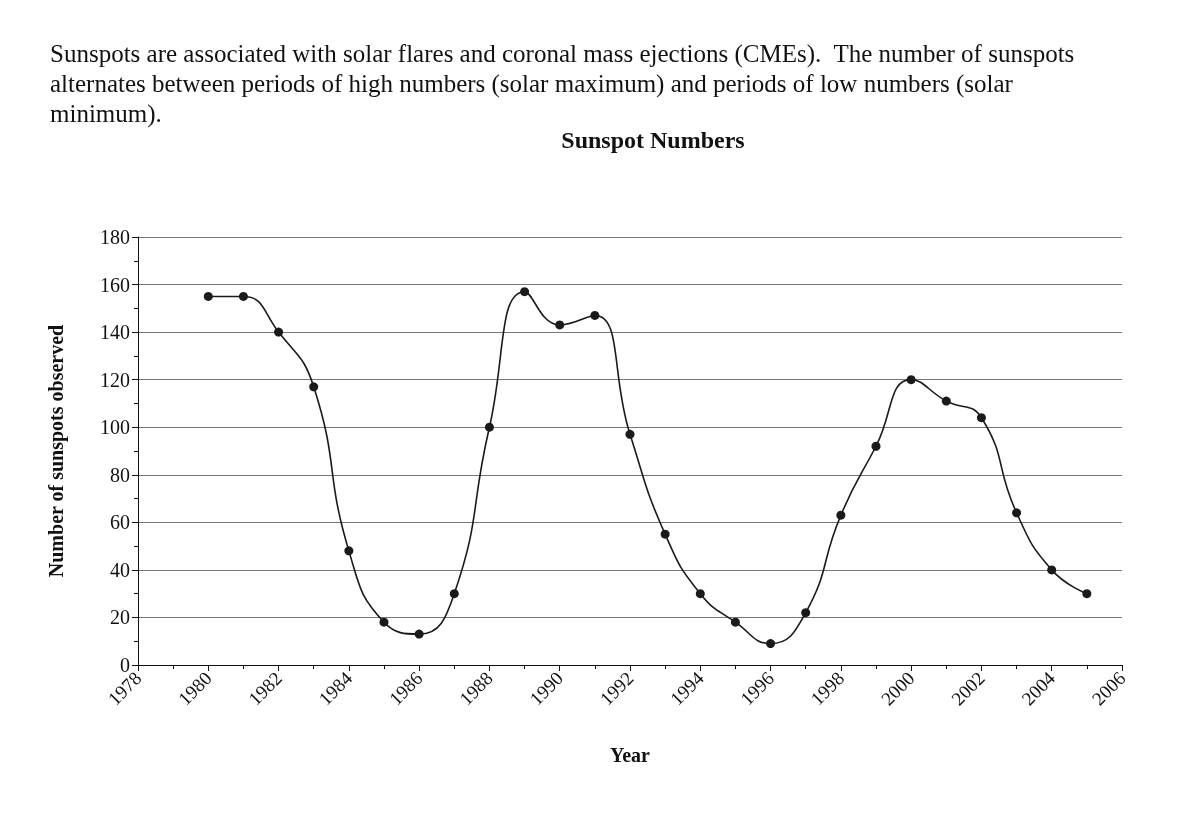 Image resolution: width=1183 pixels, height=813 pixels. I want to click on y-tick-label: 60, so click(120, 522).